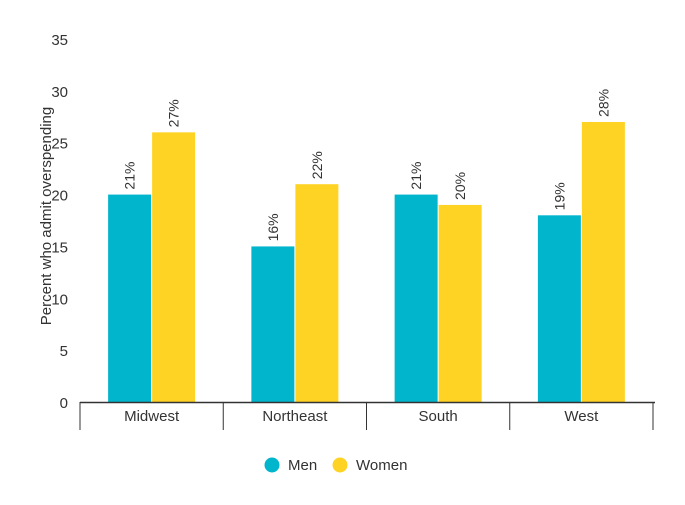  Describe the element at coordinates (302, 465) in the screenshot. I see `legend-label-men: Men` at that location.